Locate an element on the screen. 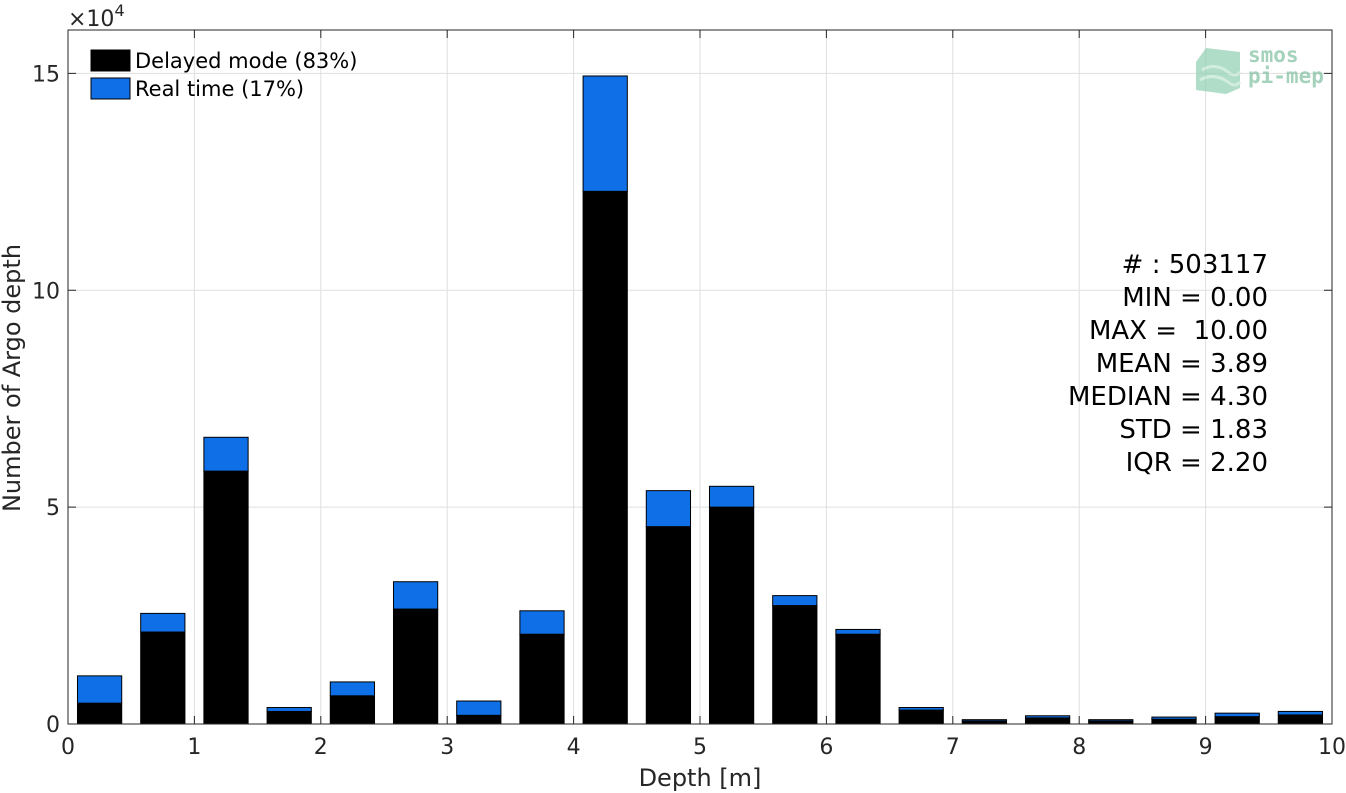 Image resolution: width=1346 pixels, height=793 pixels. logo-wave-icon is located at coordinates (1218, 71).